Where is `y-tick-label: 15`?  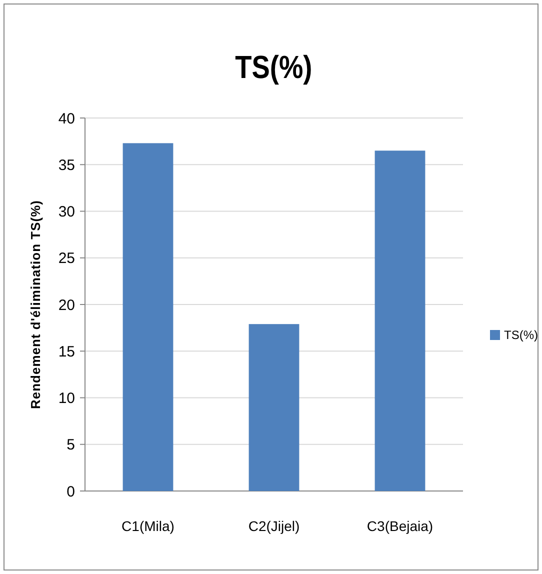 y-tick-label: 15 is located at coordinates (66, 351).